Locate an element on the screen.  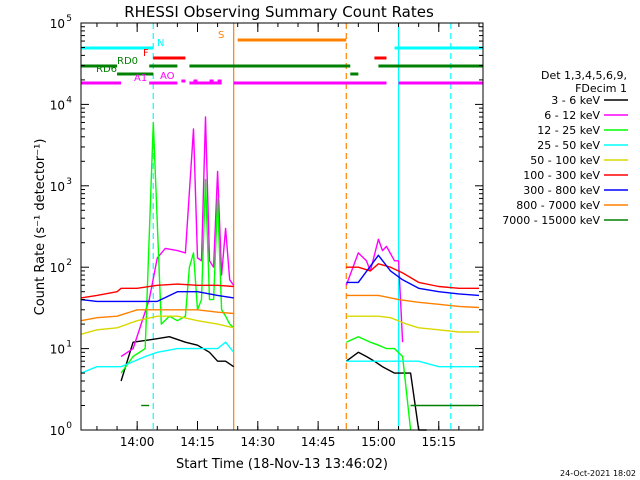
state-label-rd0: RD0 is located at coordinates (127, 61).